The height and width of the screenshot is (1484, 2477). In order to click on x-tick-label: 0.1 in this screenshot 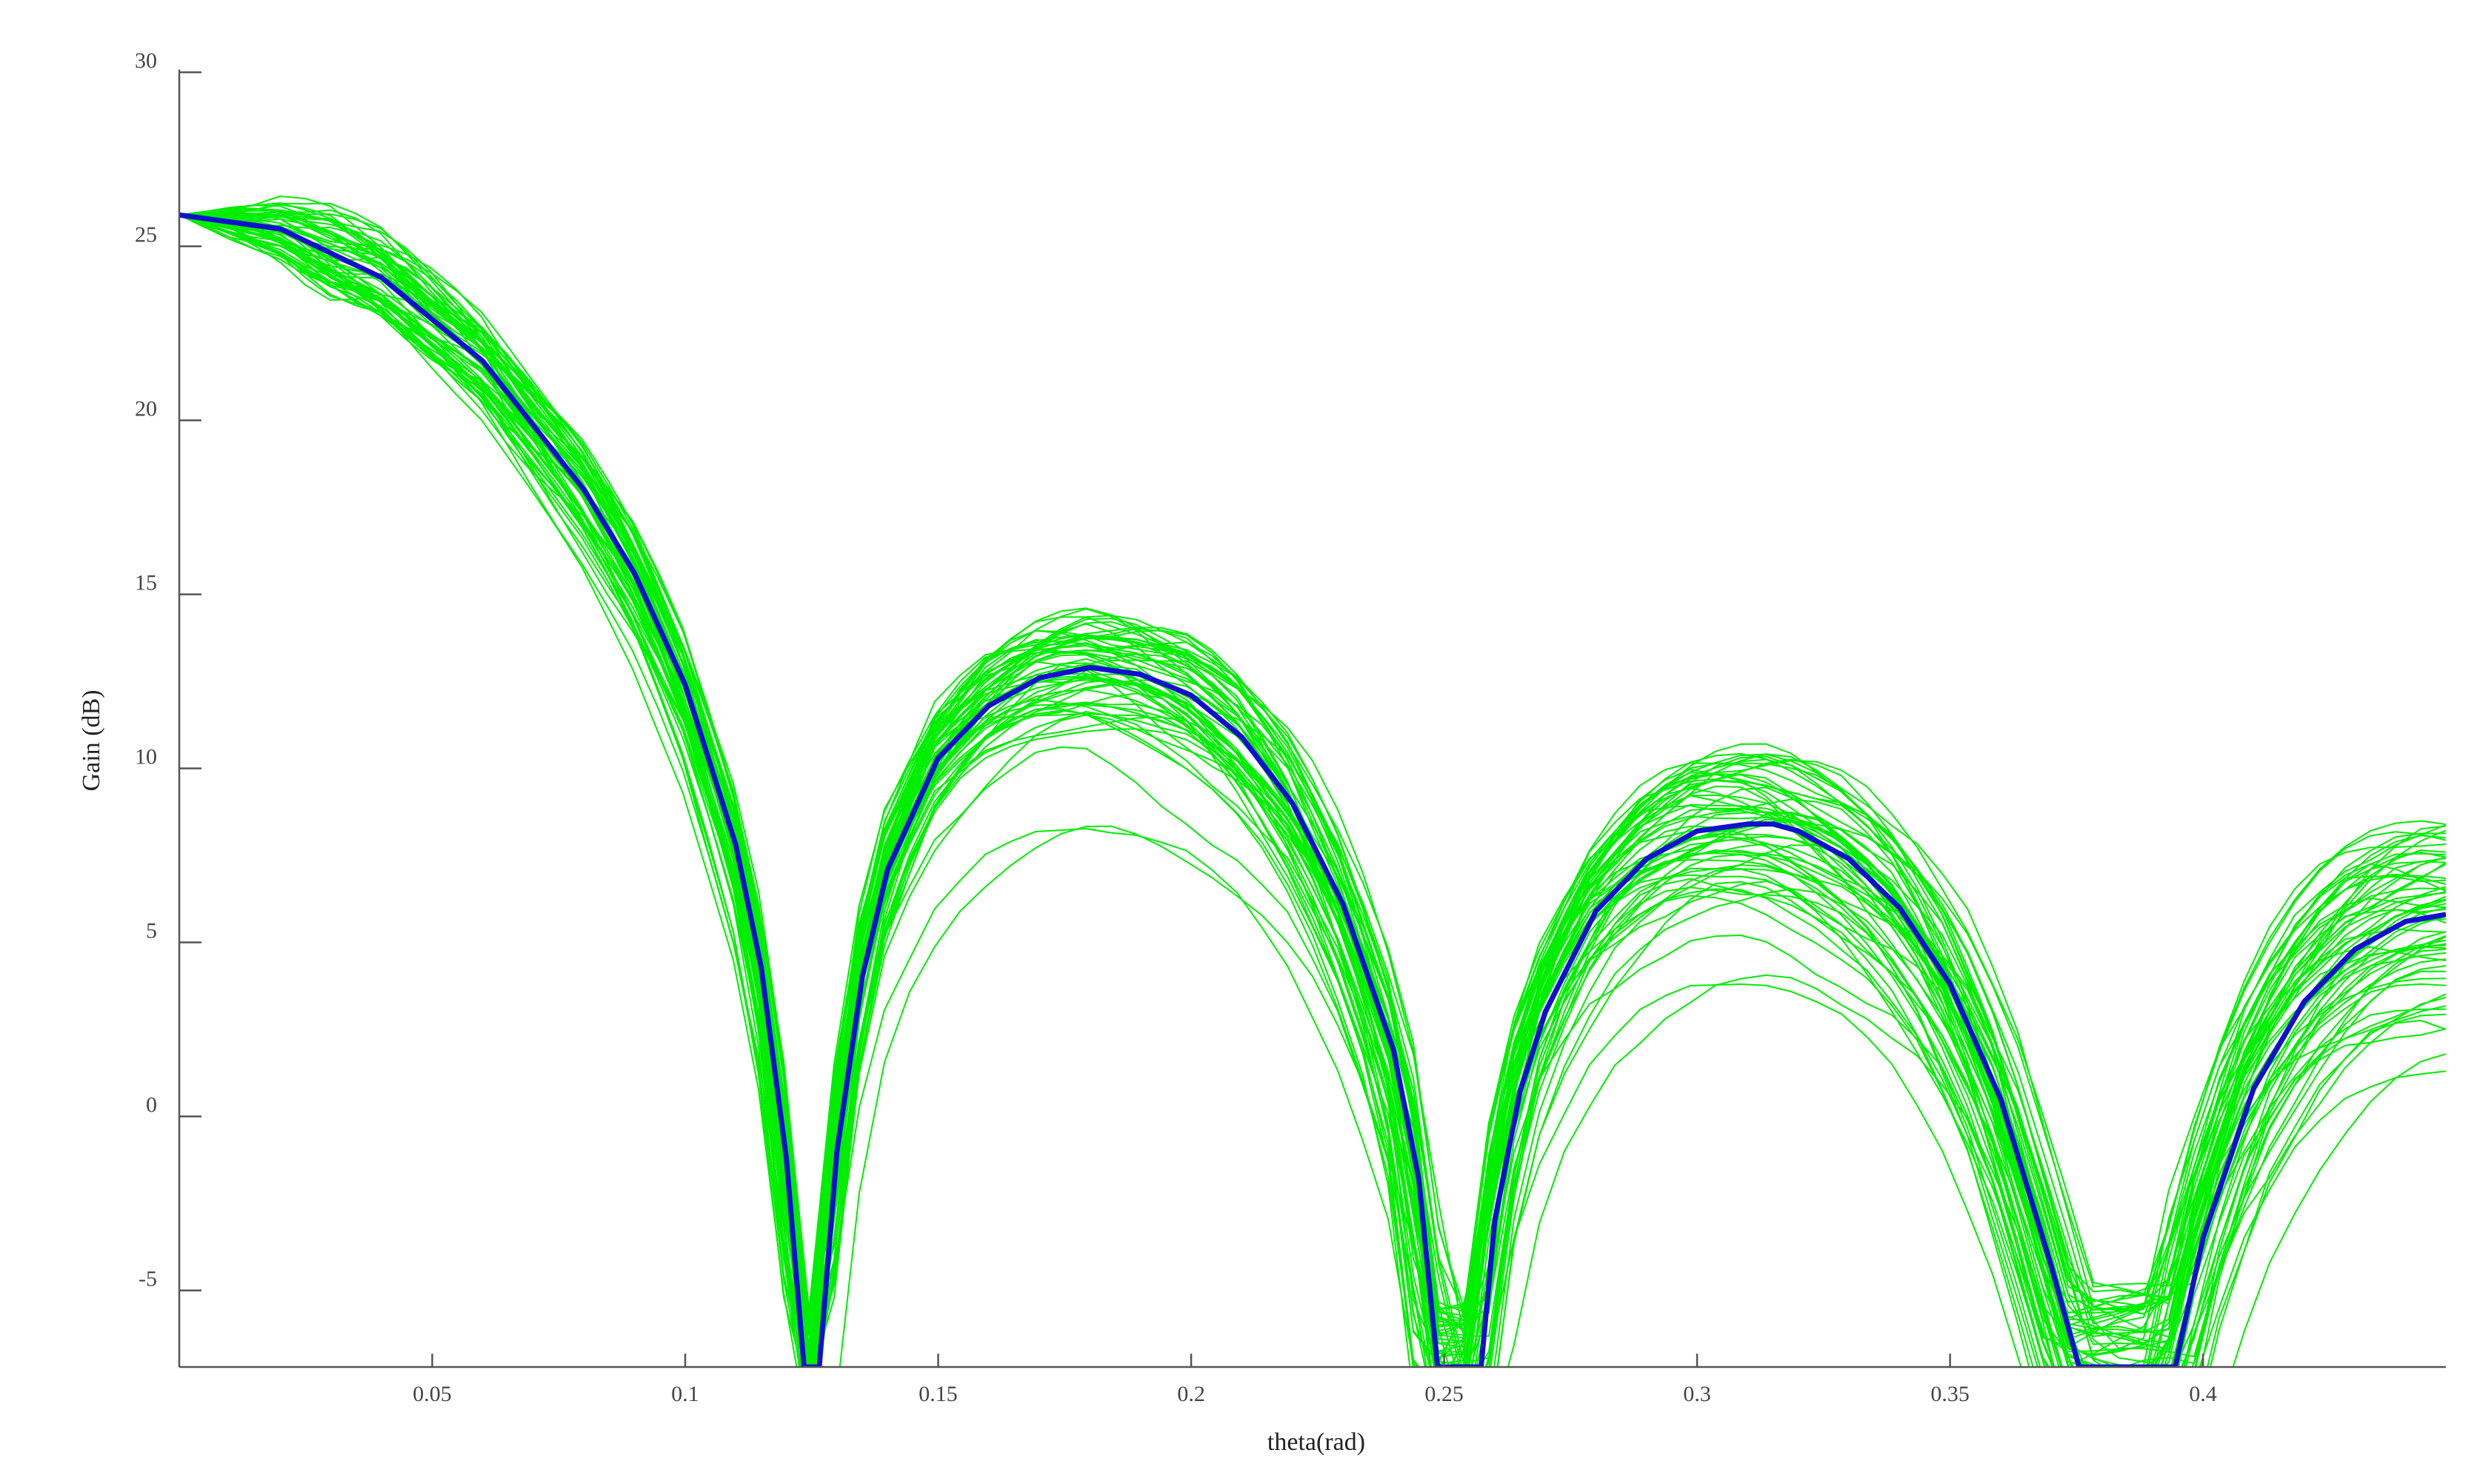, I will do `click(685, 1394)`.